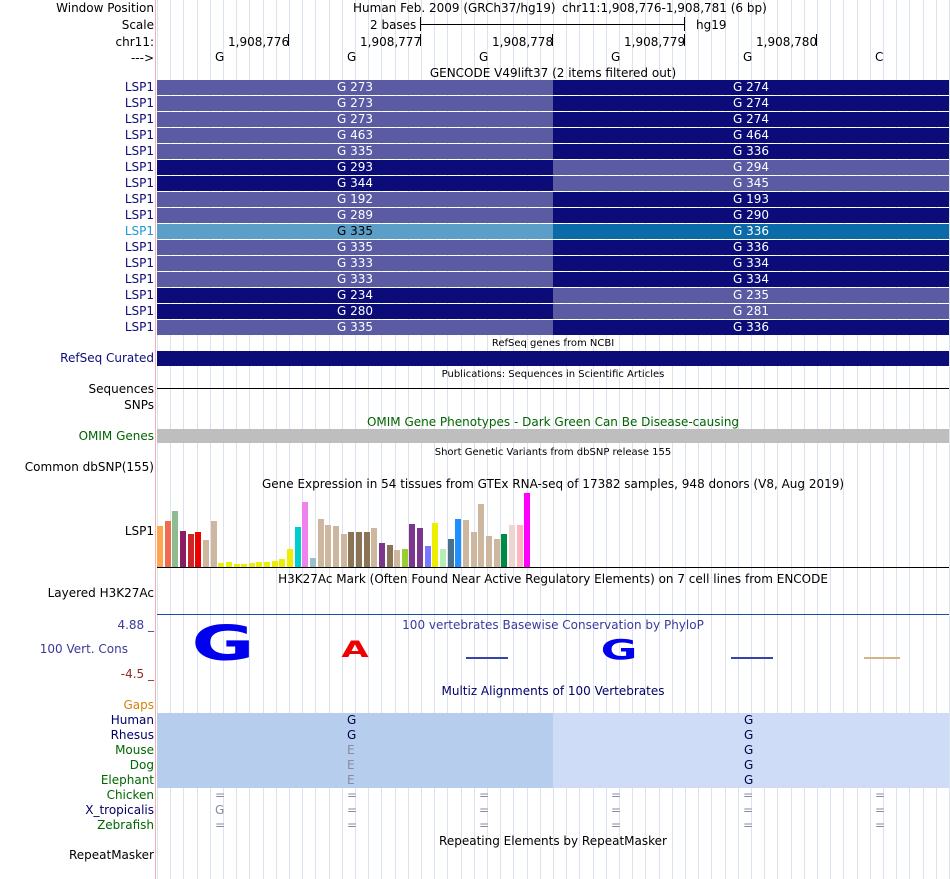 Image resolution: width=950 pixels, height=879 pixels. I want to click on sequences-label: Sequences, so click(121, 389).